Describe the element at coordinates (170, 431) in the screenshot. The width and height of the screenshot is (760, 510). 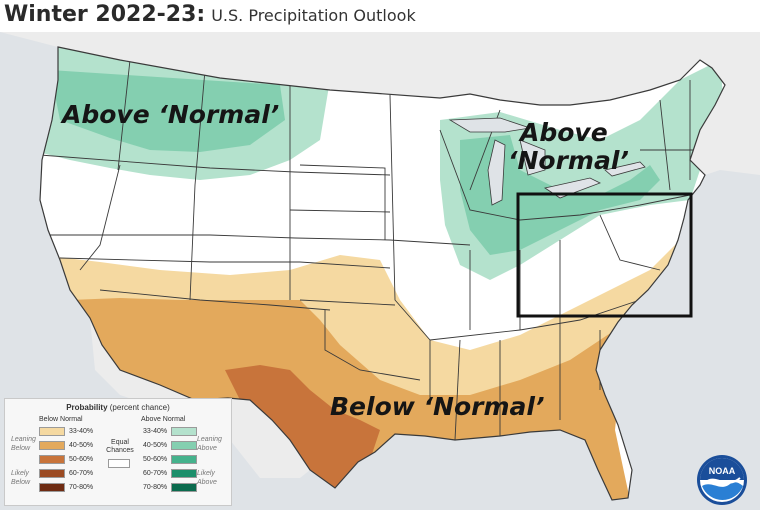
I see `legend-above-row: 33-40%` at that location.